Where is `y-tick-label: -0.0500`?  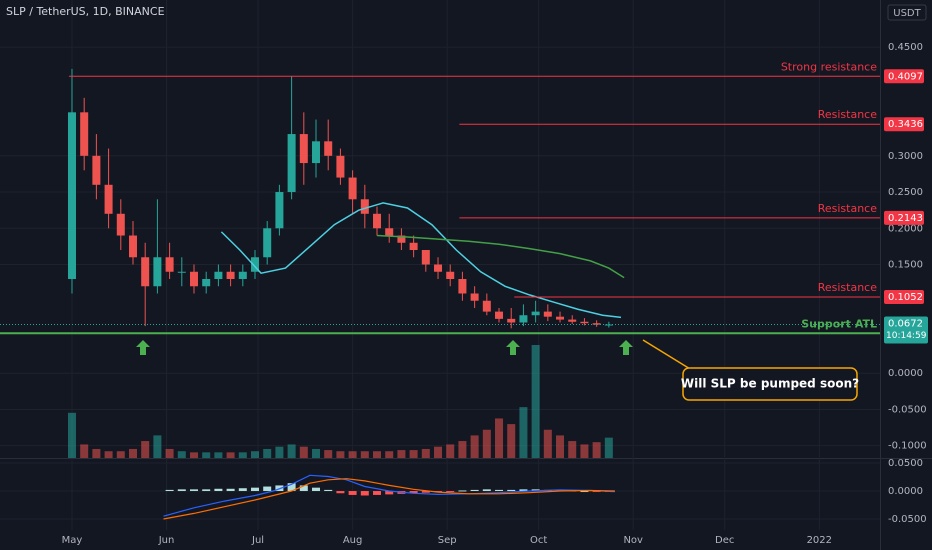 y-tick-label: -0.0500 is located at coordinates (907, 519).